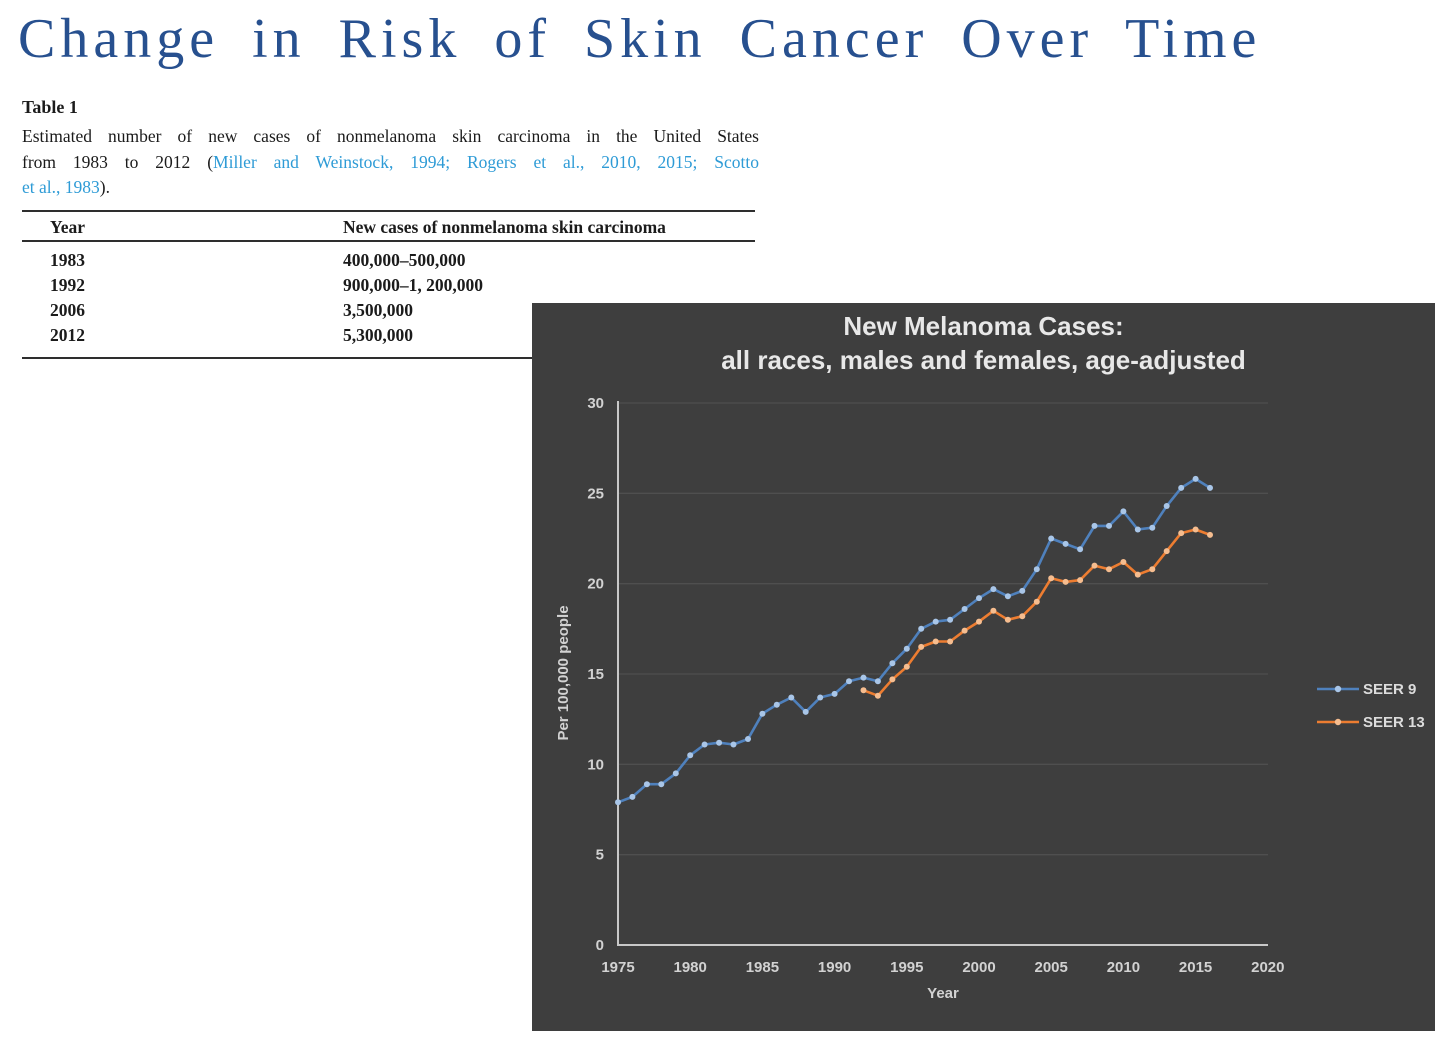 Image resolution: width=1456 pixels, height=1048 pixels. I want to click on y-tick-label: 0, so click(600, 945).